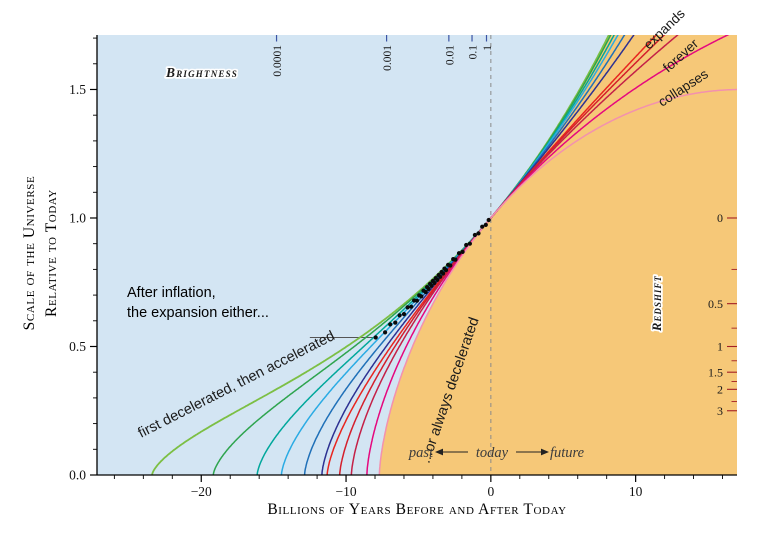  What do you see at coordinates (720, 218) in the screenshot?
I see `redshift-tick-label: 0` at bounding box center [720, 218].